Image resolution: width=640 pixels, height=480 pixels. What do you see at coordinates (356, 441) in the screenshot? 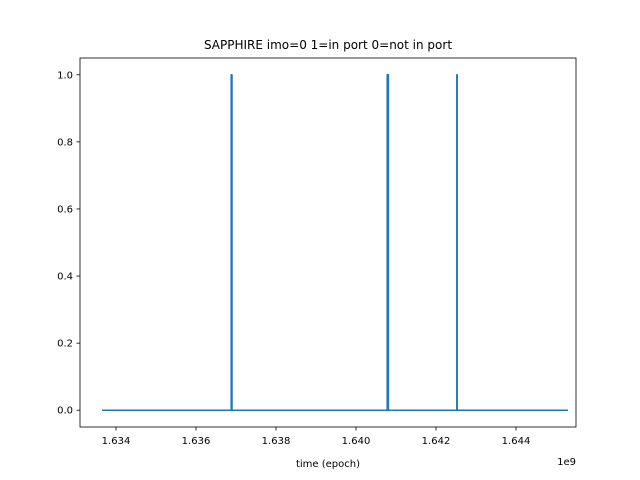
I see `x-tick-label: 1.640` at bounding box center [356, 441].